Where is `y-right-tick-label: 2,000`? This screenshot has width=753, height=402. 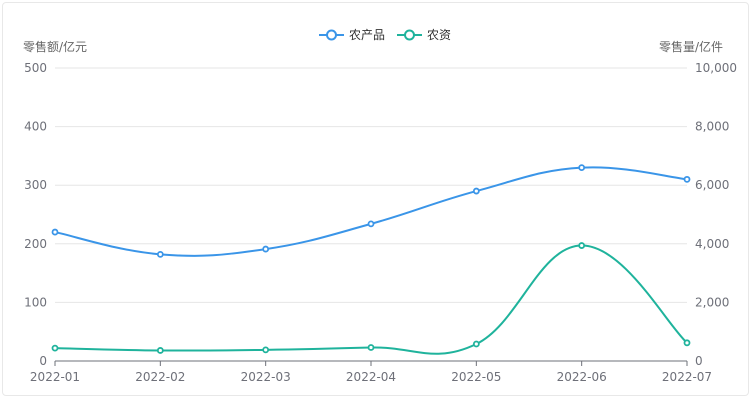
y-right-tick-label: 2,000 is located at coordinates (712, 302).